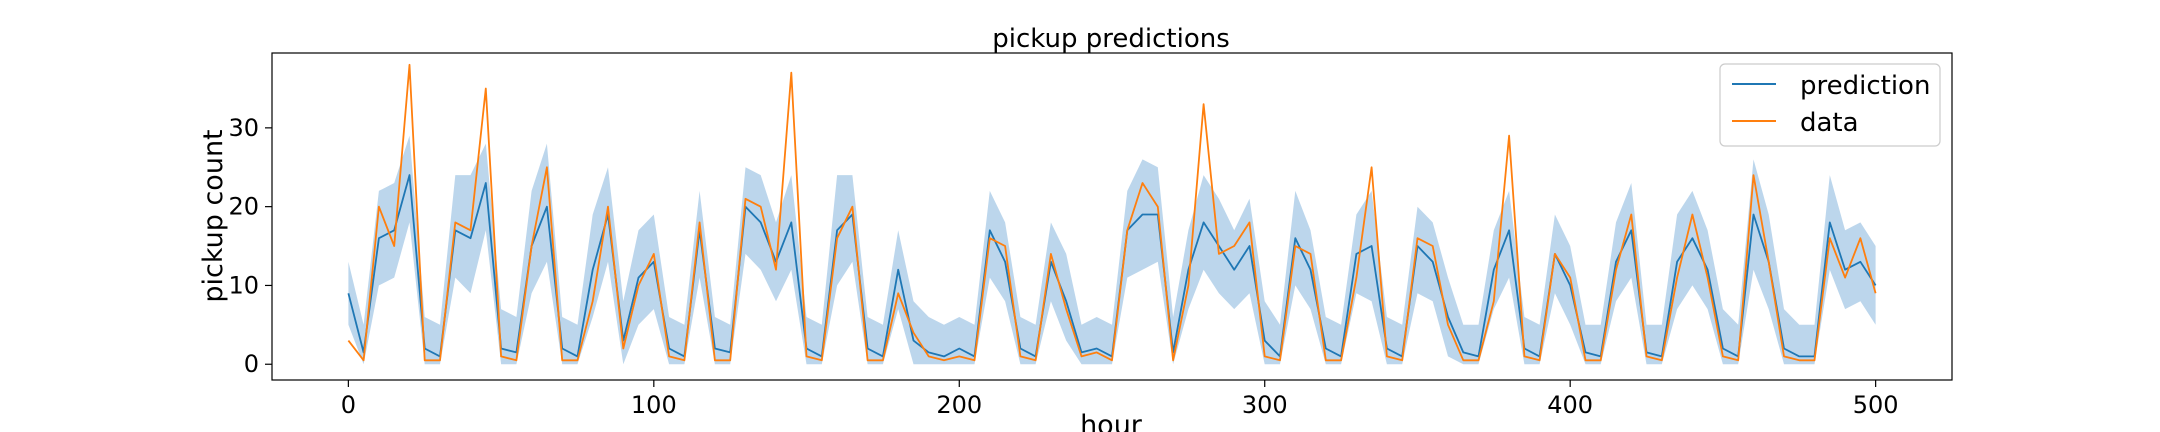 This screenshot has height=432, width=2160. Describe the element at coordinates (1570, 405) in the screenshot. I see `x-tick-label: 400` at that location.